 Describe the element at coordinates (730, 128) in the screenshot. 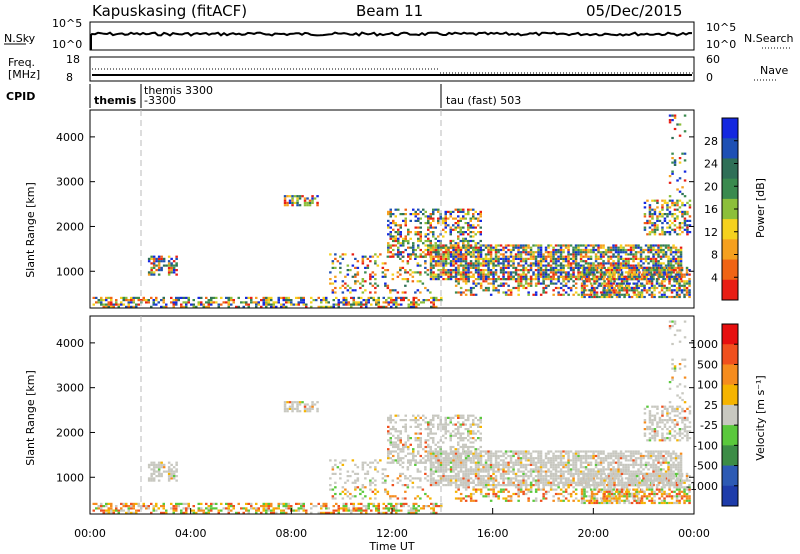

I see `colorbar-segment` at that location.